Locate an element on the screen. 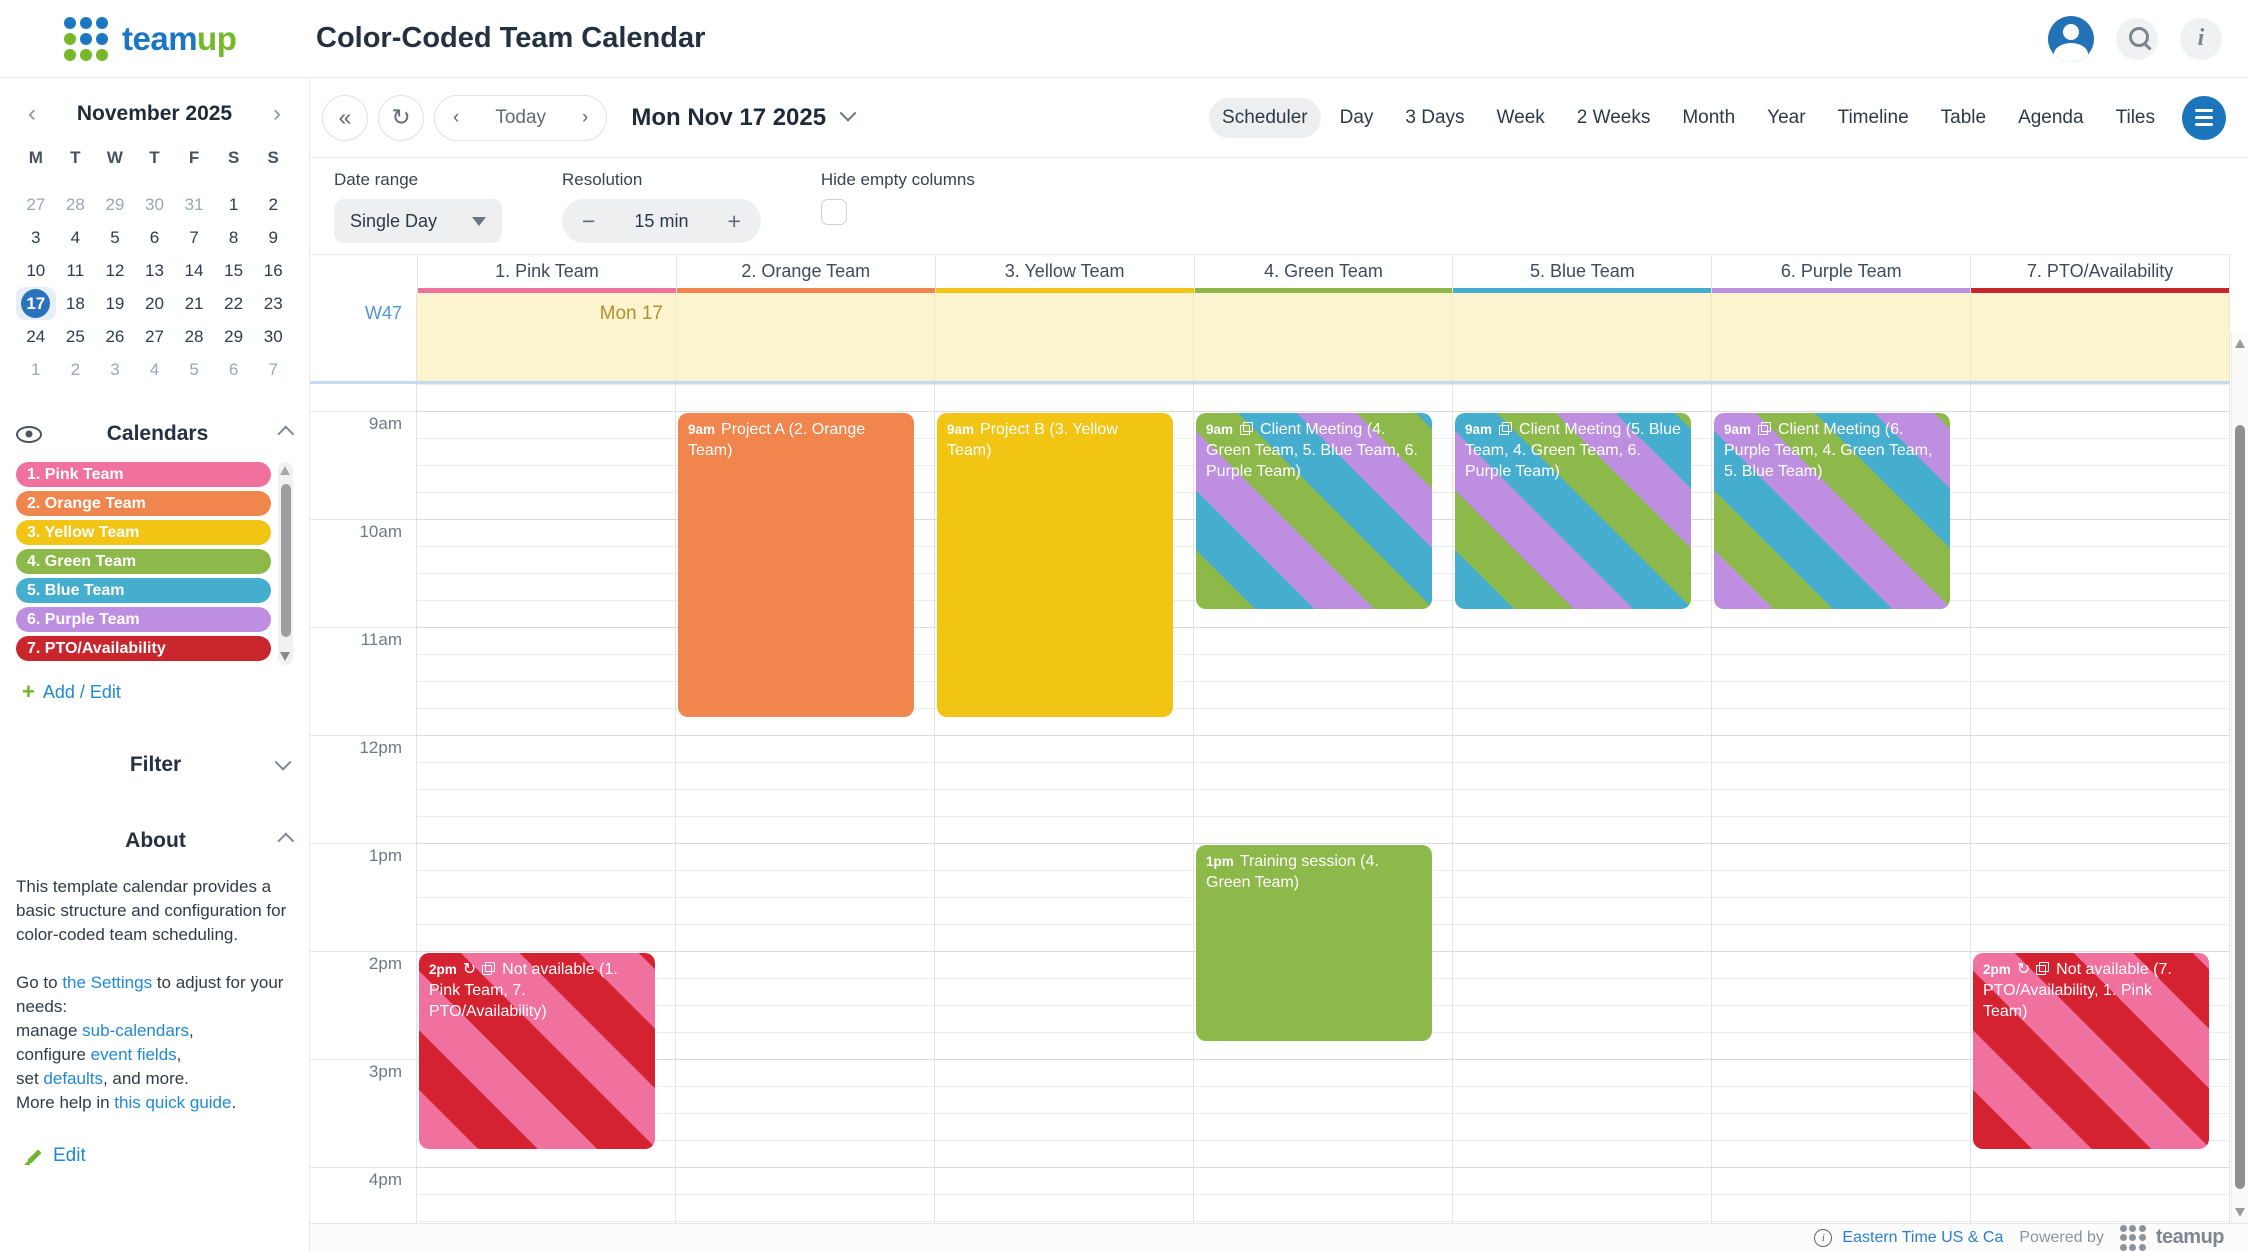 The width and height of the screenshot is (2248, 1251). info-button: i is located at coordinates (2201, 38).